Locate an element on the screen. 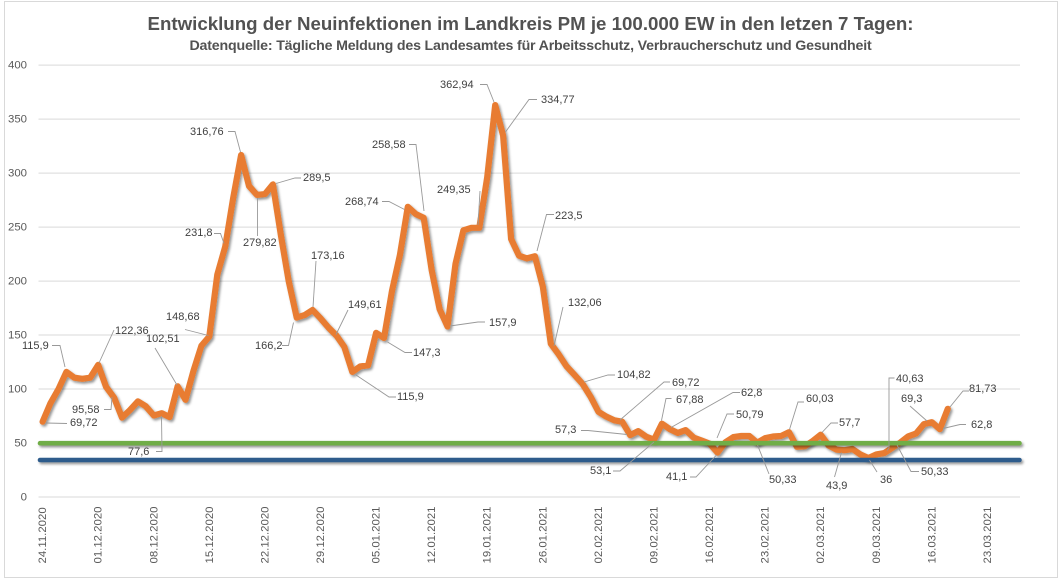 The width and height of the screenshot is (1061, 580). svg-text: 02.02.2021 is located at coordinates (599, 534).